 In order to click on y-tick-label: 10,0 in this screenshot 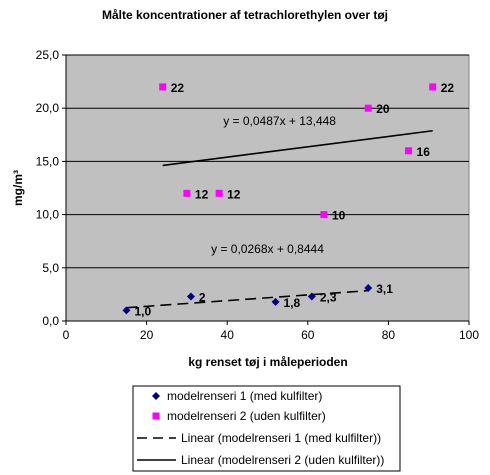, I will do `click(48, 215)`.